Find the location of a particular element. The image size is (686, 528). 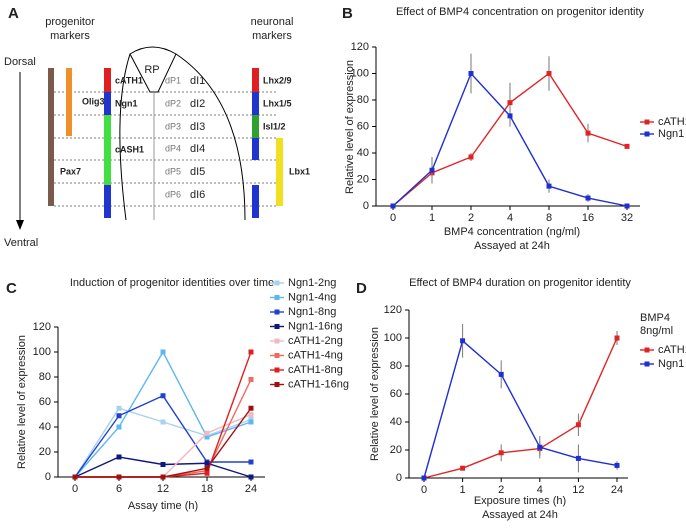

dashes is located at coordinates (165, 149).